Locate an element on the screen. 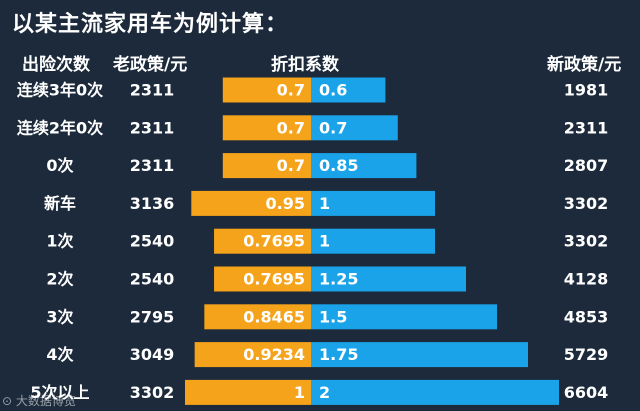 This screenshot has width=640, height=411. old-factor-label: 0.8465 is located at coordinates (274, 316).